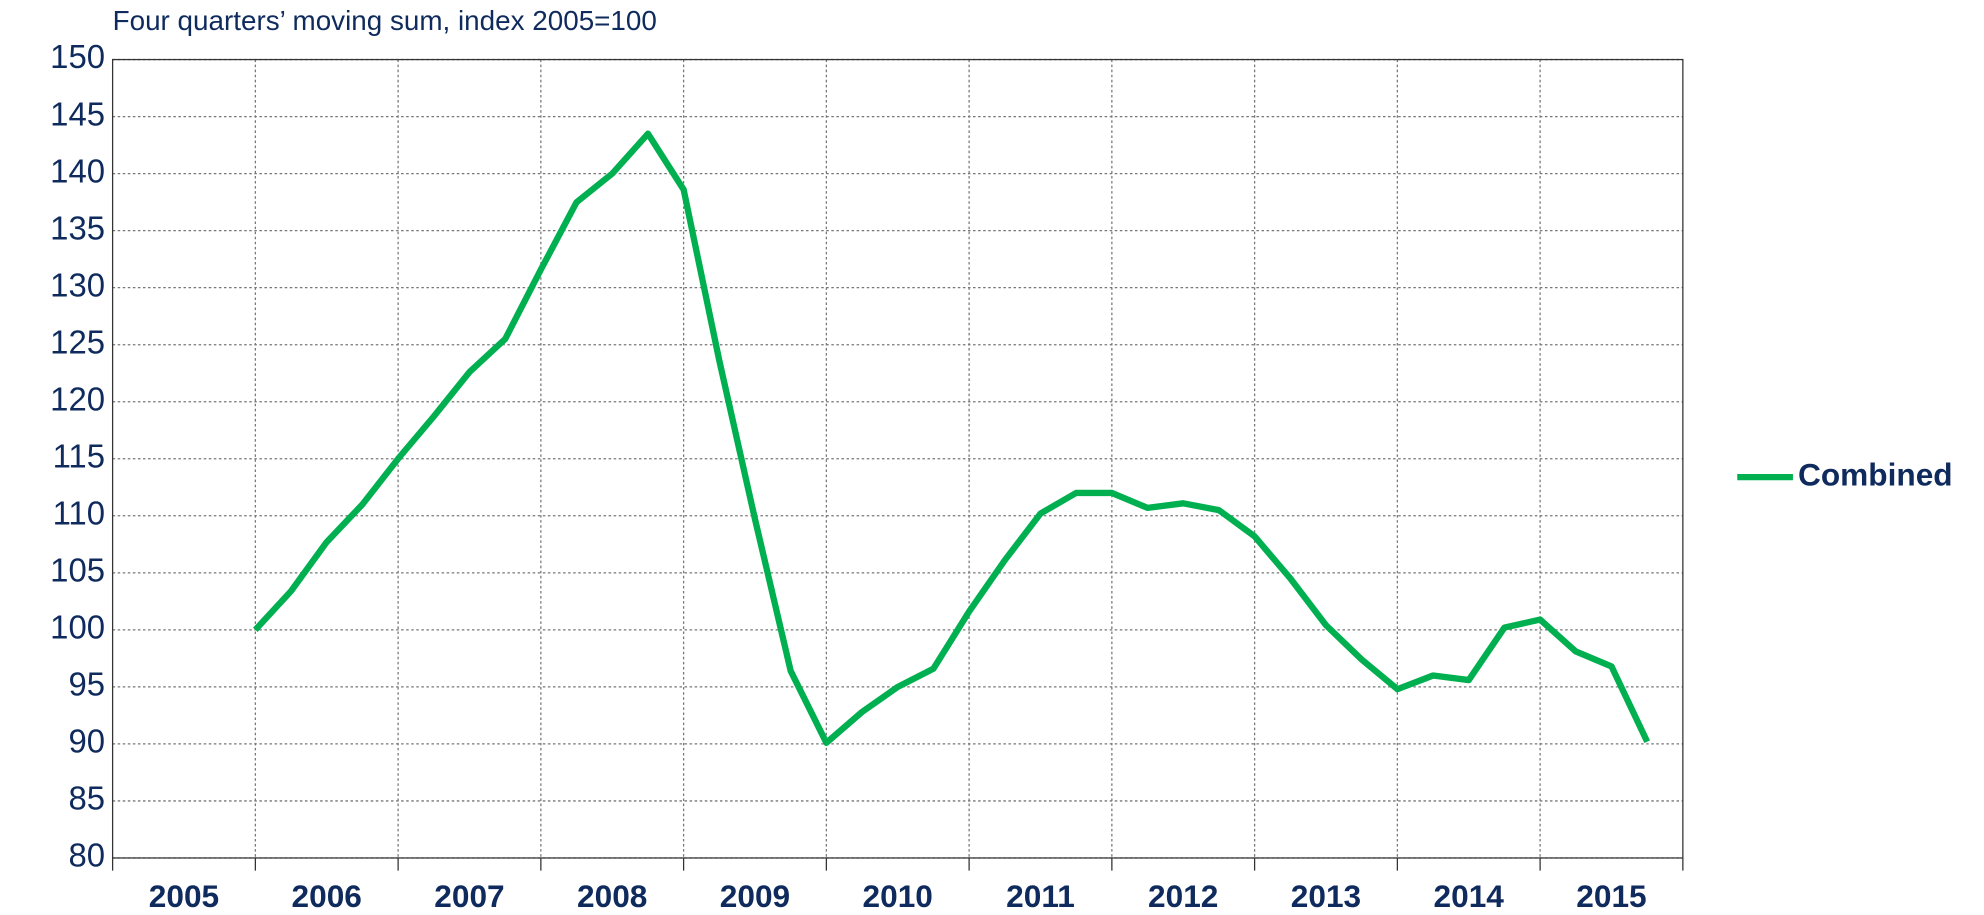  I want to click on y-tick-label: 115, so click(79, 455).